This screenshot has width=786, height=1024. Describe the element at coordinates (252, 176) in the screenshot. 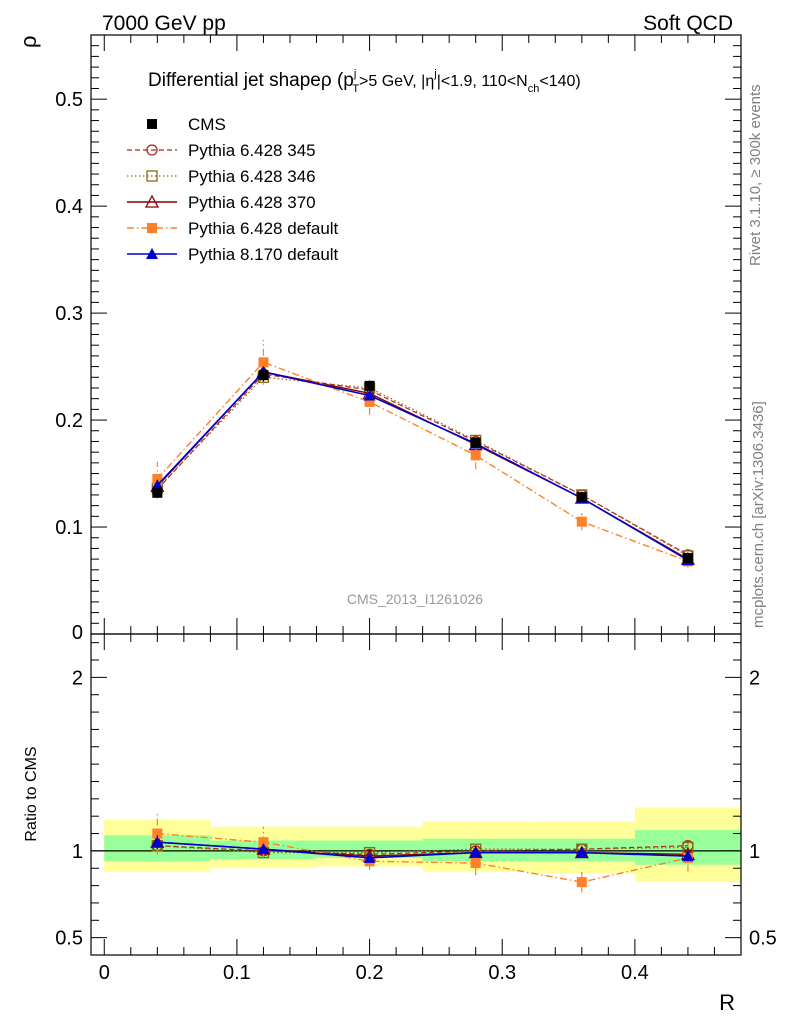

I see `legend-label: Pythia 6.428 346` at that location.